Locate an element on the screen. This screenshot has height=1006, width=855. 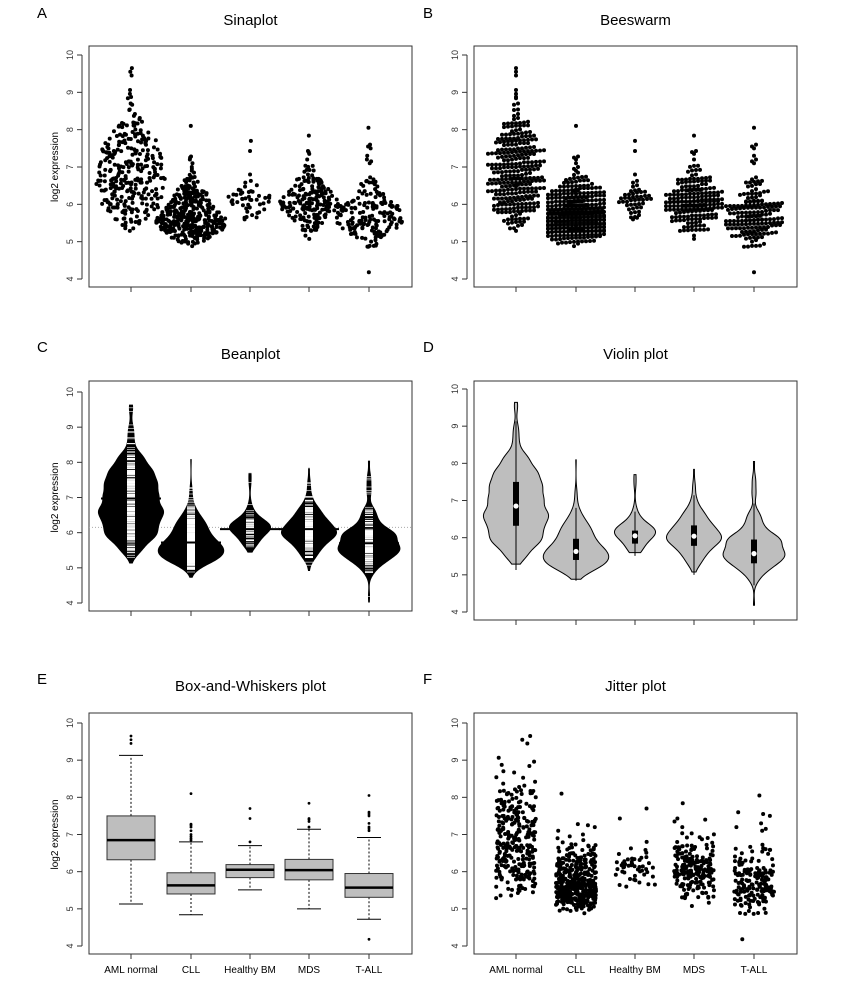
y-axis-label: log2 expression is located at coordinates (55, 497).